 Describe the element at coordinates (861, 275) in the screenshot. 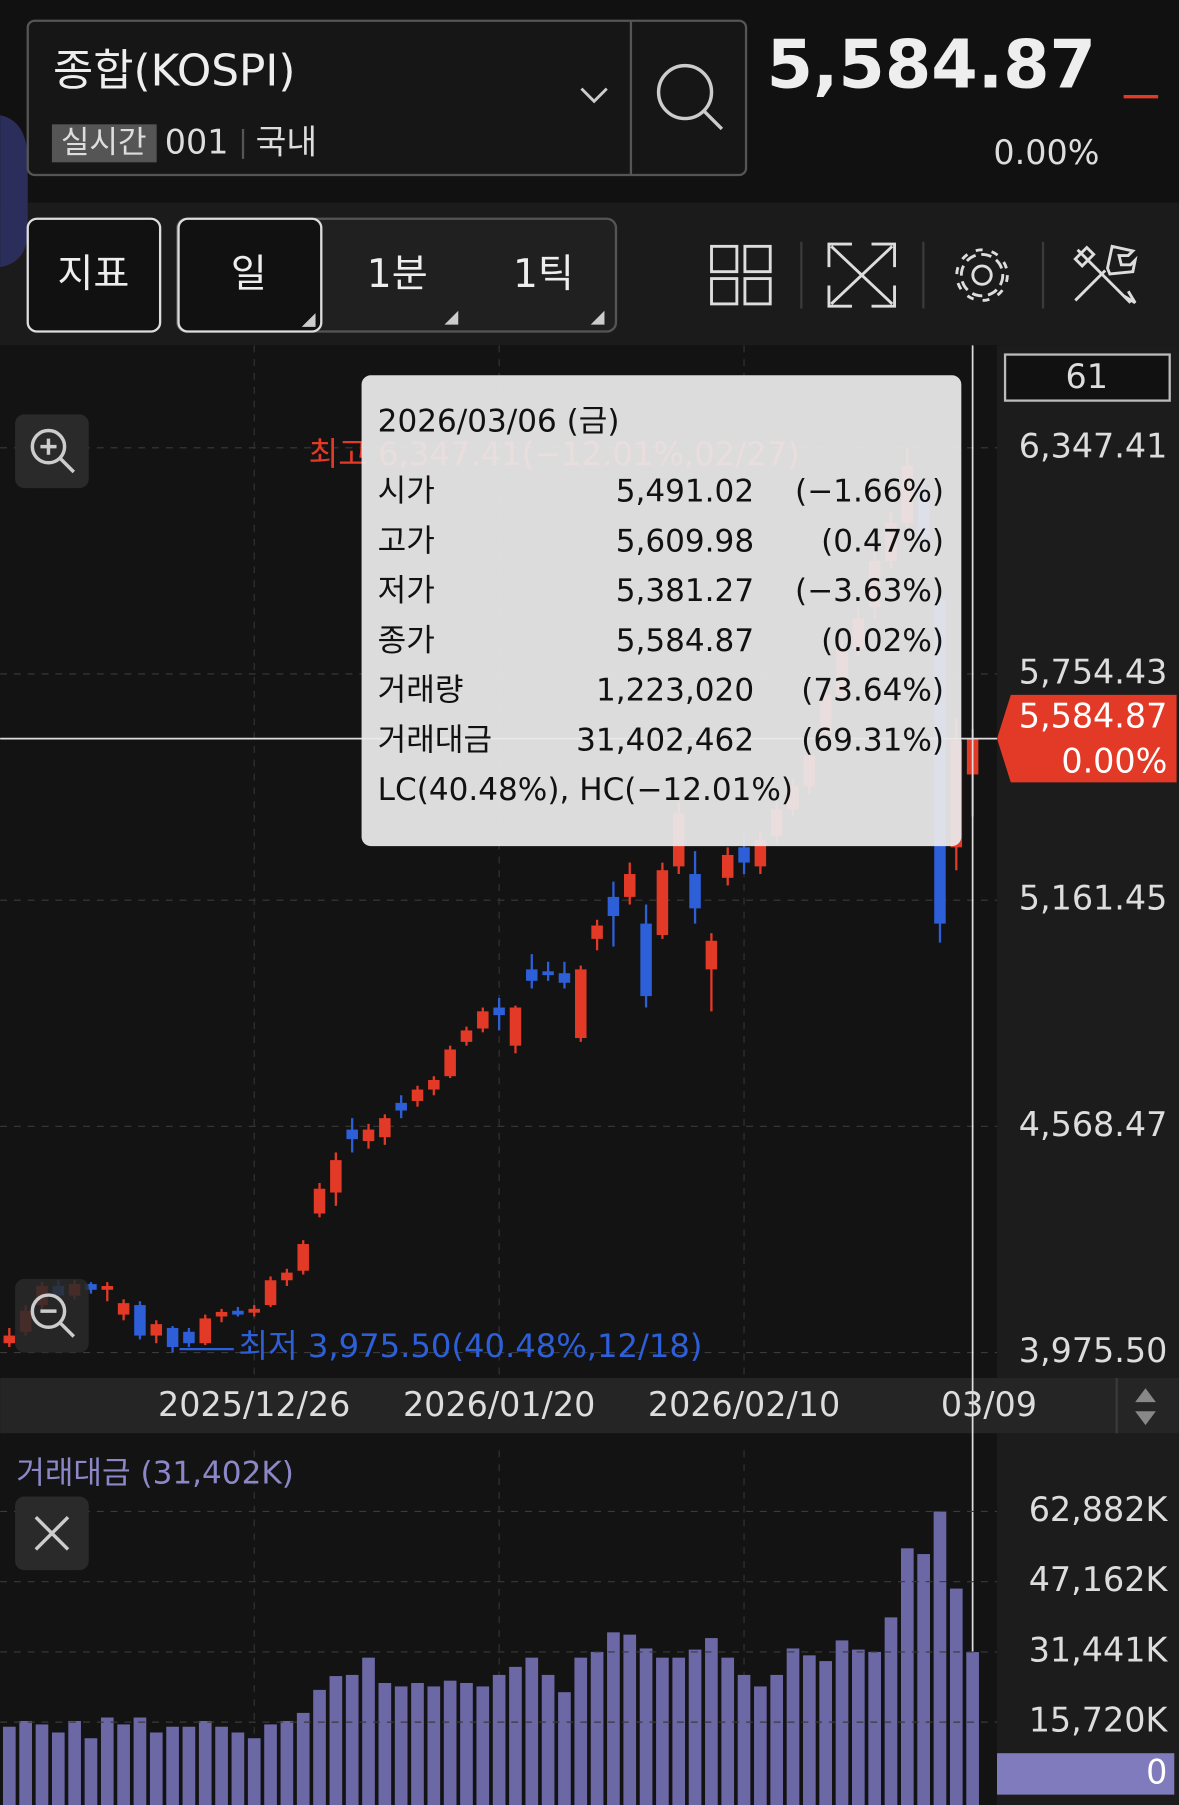

I see `fullscreen-icon` at that location.